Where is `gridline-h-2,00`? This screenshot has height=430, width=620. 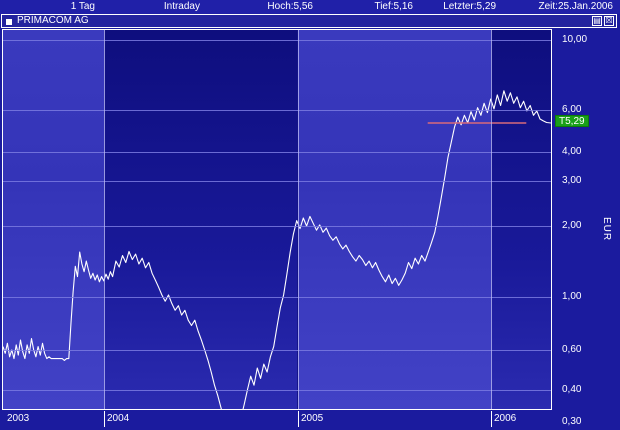 gridline-h-2,00 is located at coordinates (277, 226).